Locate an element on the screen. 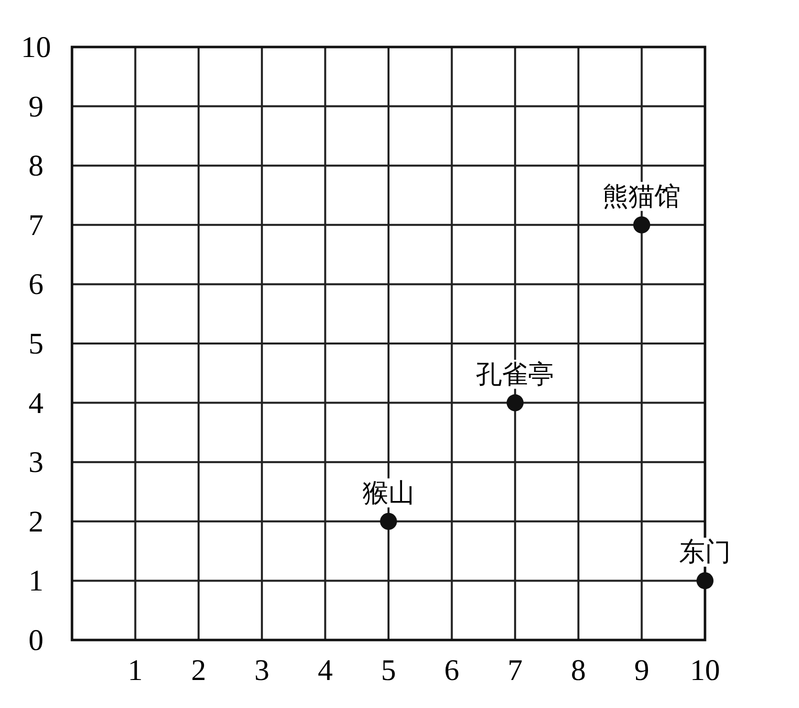 Image resolution: width=799 pixels, height=708 pixels. y-tick-label: 9 is located at coordinates (36, 107).